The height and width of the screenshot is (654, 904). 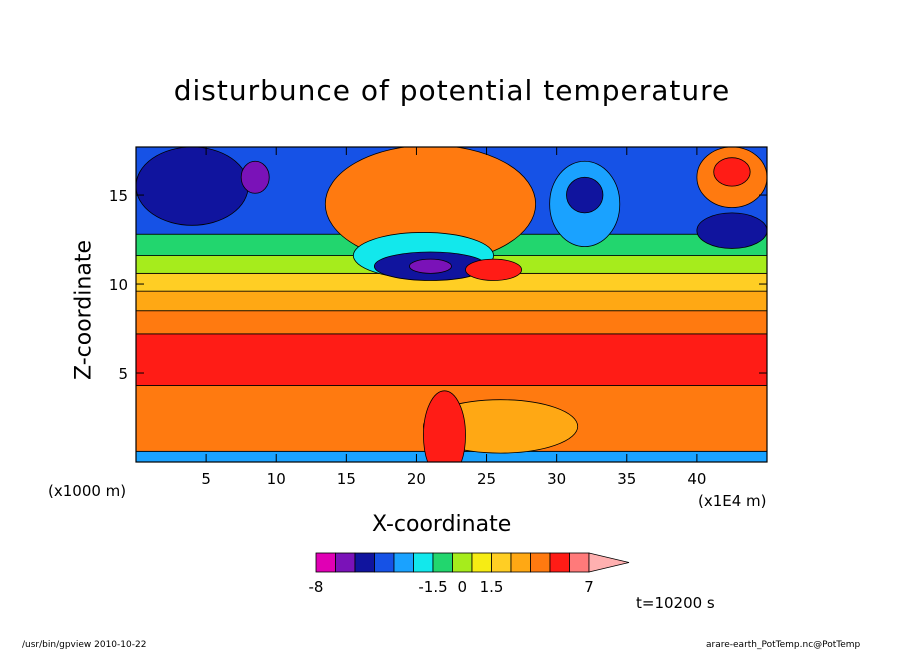 What do you see at coordinates (452, 90) in the screenshot?
I see `chart-title: disturbunce of potential temperature` at bounding box center [452, 90].